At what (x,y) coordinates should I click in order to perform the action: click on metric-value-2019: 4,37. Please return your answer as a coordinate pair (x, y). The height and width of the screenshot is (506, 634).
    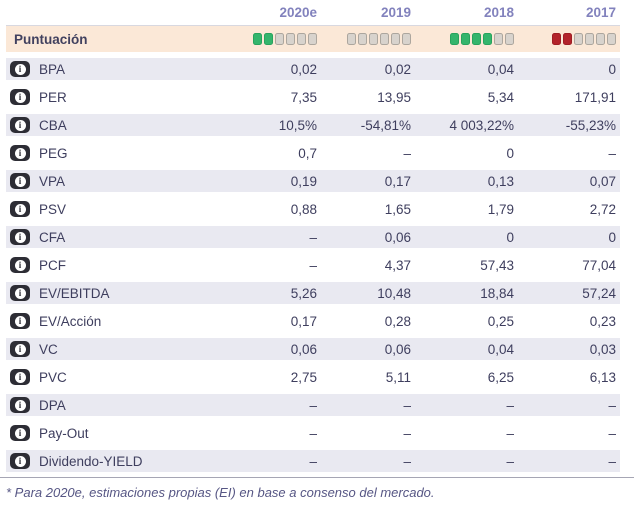
    Looking at the image, I should click on (397, 265).